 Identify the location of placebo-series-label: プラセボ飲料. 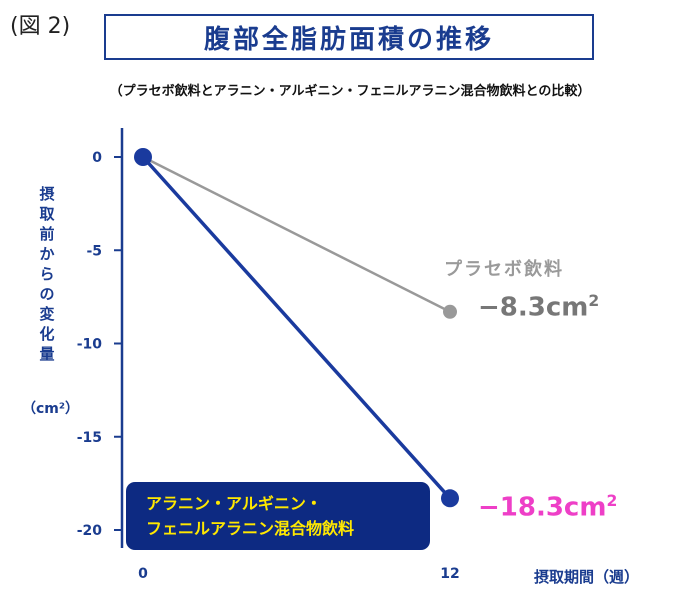
(504, 269).